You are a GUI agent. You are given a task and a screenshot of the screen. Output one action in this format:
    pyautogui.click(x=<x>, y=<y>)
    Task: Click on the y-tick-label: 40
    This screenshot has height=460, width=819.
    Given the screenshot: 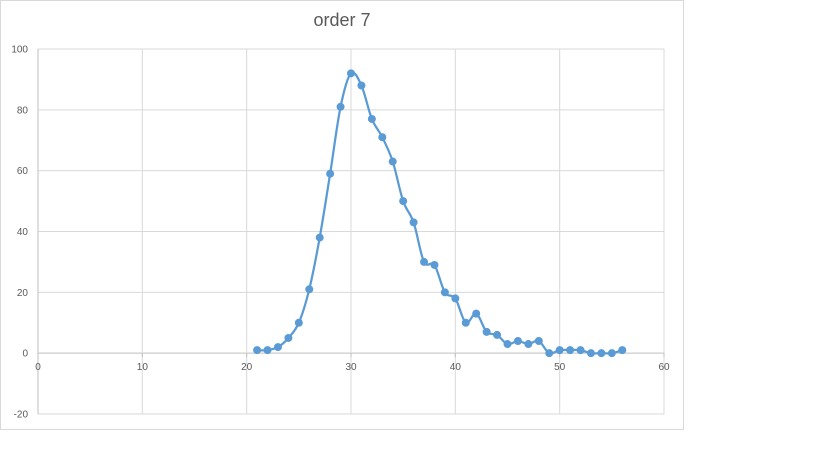 What is the action you would take?
    pyautogui.click(x=23, y=232)
    